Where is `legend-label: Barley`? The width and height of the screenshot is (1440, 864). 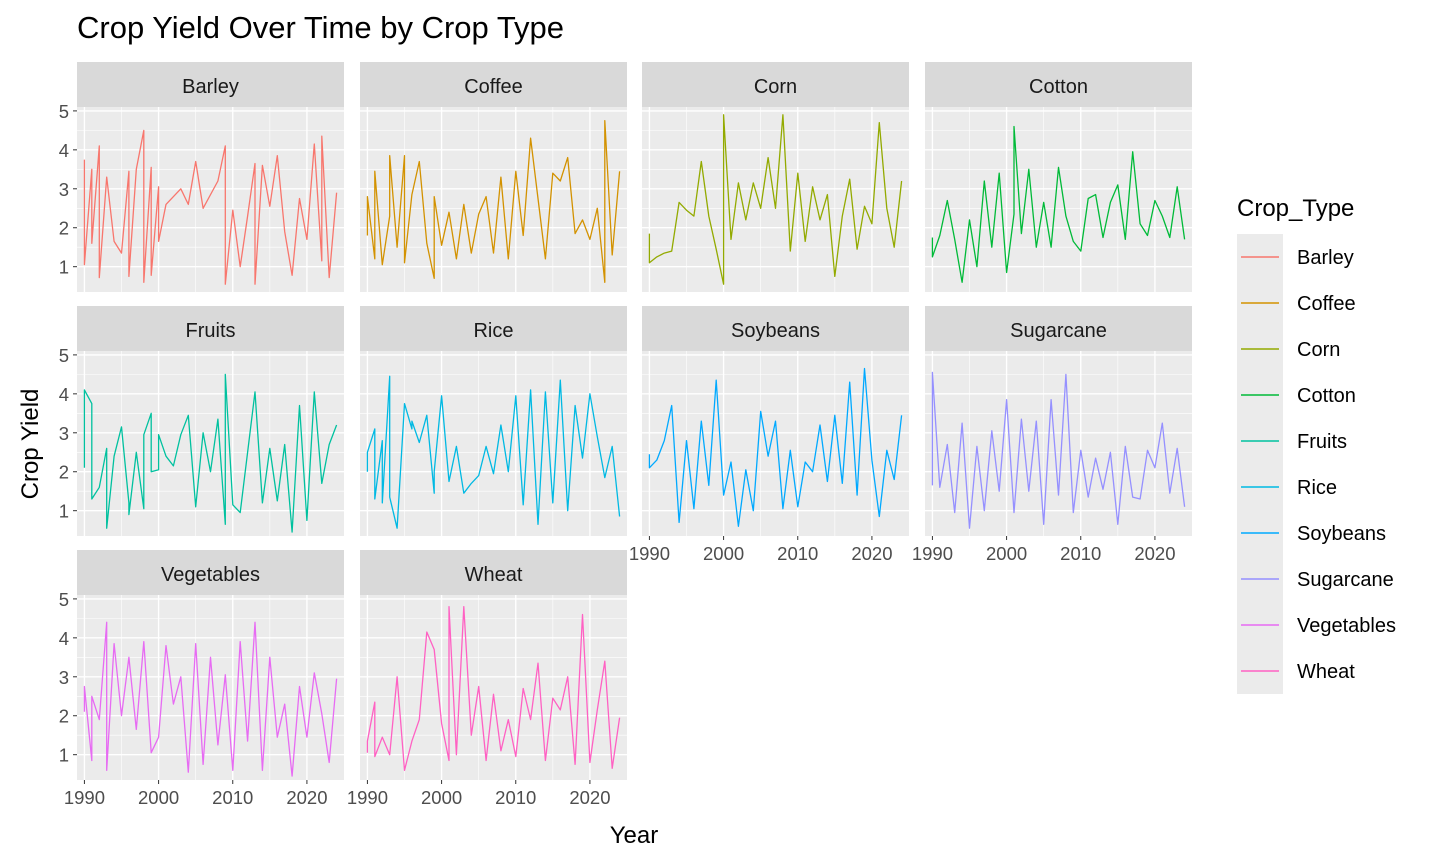
legend-label: Barley is located at coordinates (1325, 258).